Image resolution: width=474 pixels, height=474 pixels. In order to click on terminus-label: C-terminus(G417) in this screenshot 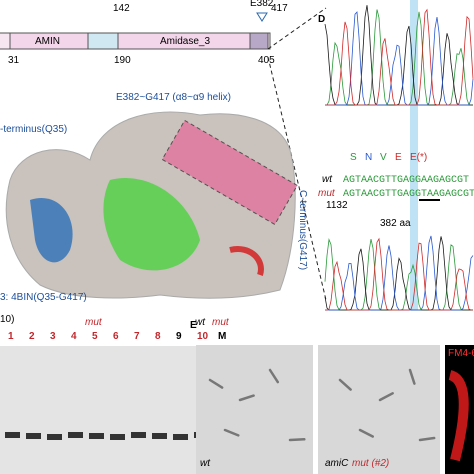, I will do `click(302, 230)`.